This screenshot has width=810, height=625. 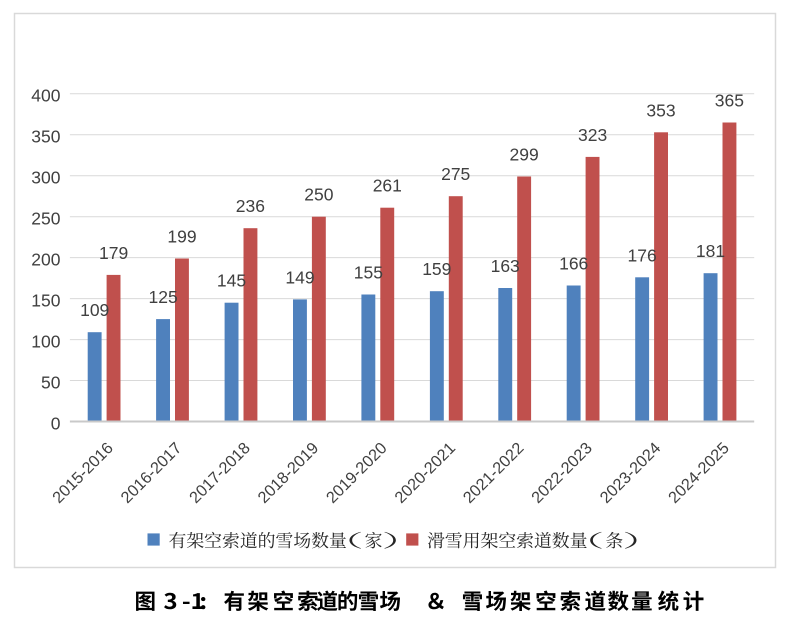 I want to click on svg-text: 109, so click(x=94, y=310).